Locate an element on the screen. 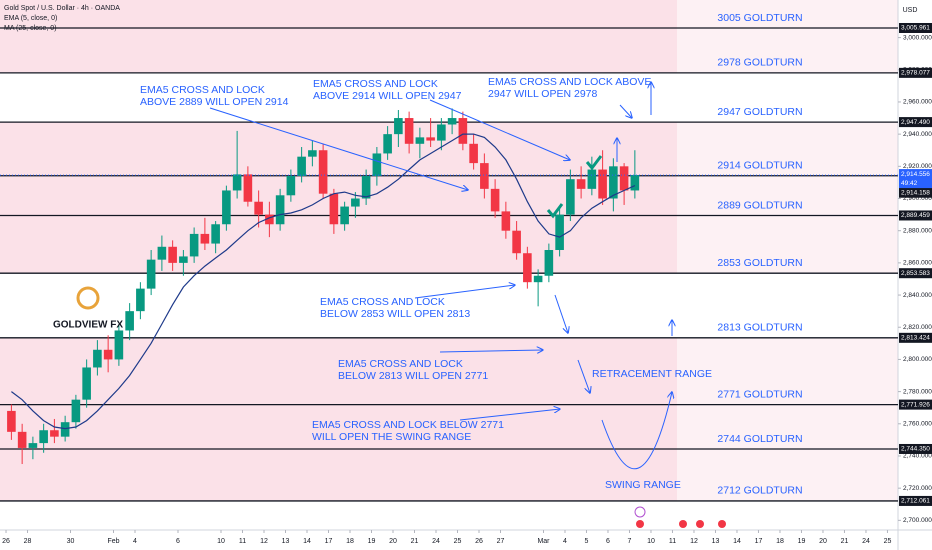 The height and width of the screenshot is (550, 932). price-tag-label: 2,978.077 is located at coordinates (915, 73).